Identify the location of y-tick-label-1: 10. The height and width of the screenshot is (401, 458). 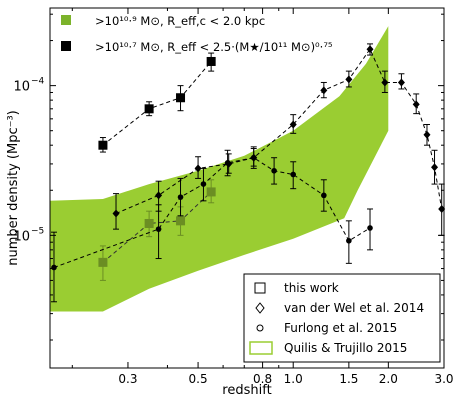
(21, 87).